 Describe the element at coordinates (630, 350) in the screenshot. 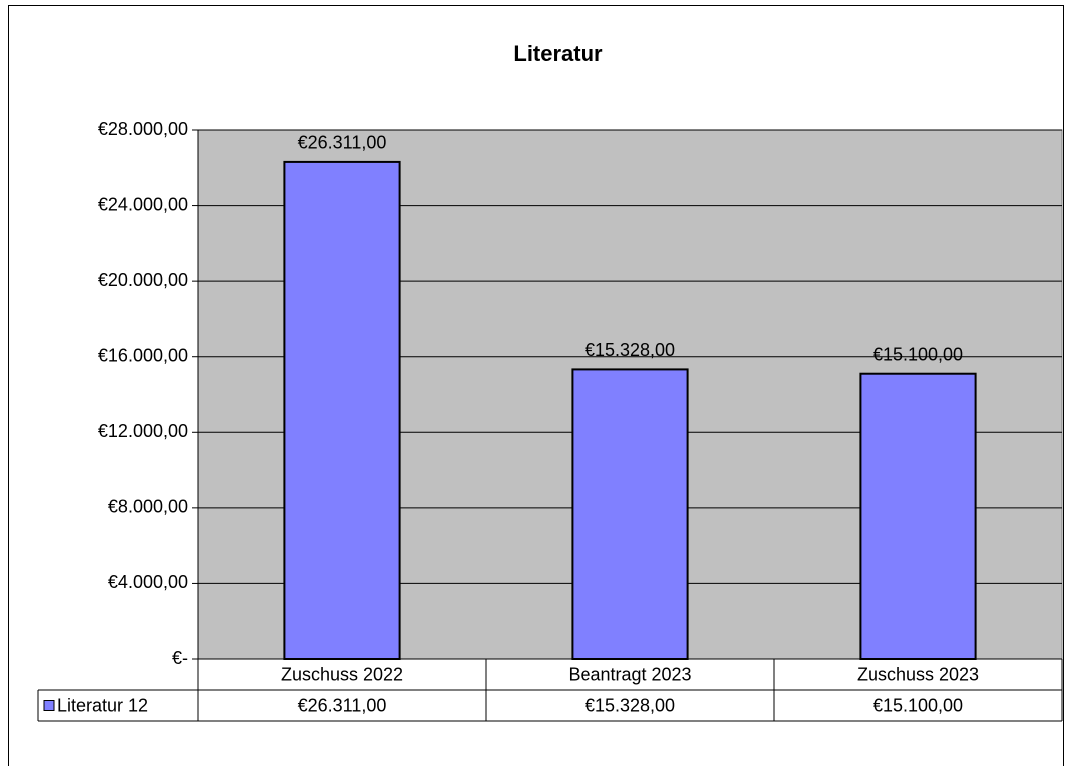

I see `data-label: €15.328,00` at that location.